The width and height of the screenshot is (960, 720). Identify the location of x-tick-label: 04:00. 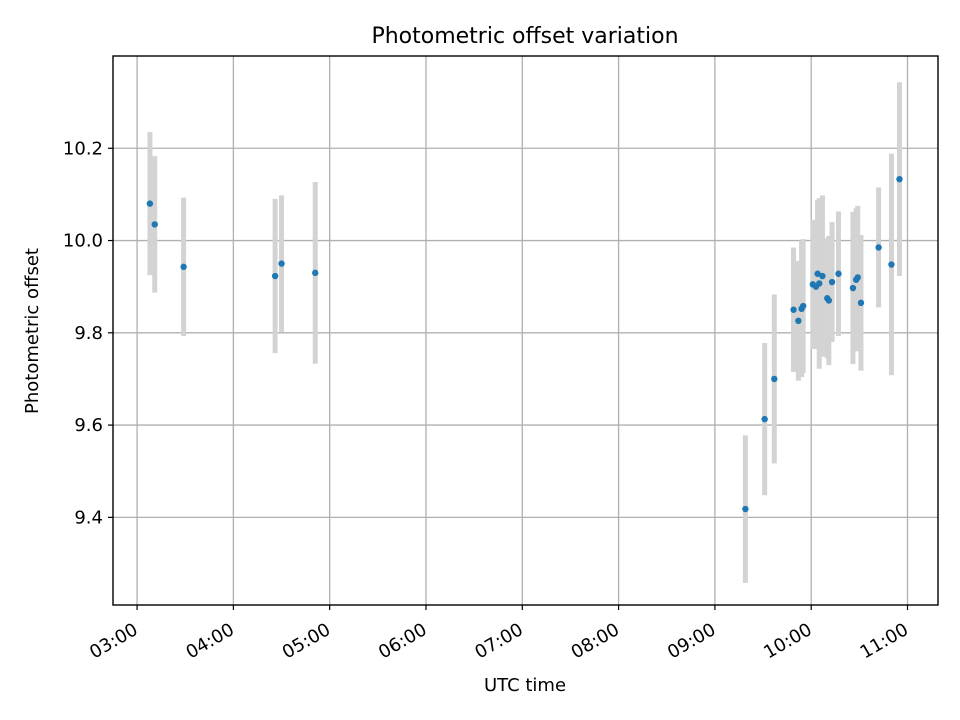
(209, 641).